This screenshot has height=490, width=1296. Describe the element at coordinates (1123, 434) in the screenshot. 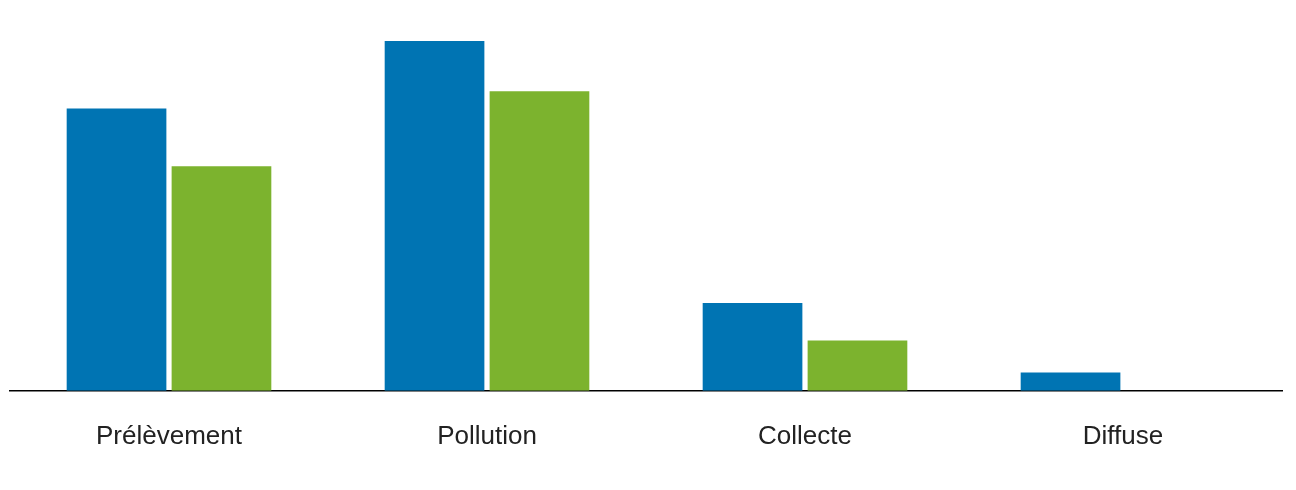

I see `x-tick-label: Diffuse` at that location.